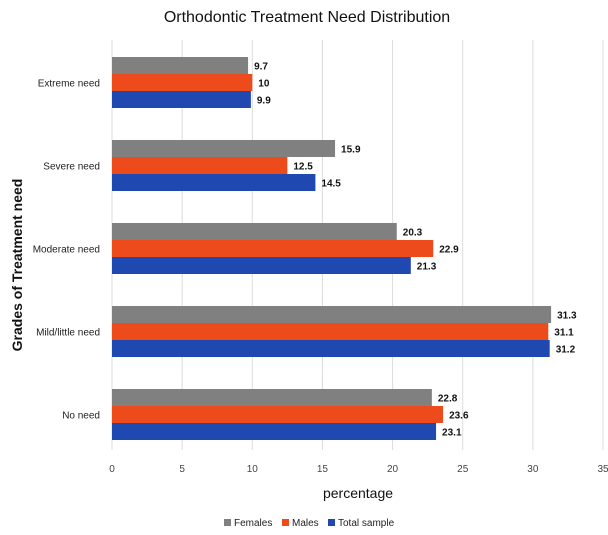 The height and width of the screenshot is (535, 608). Describe the element at coordinates (69, 84) in the screenshot. I see `category-label: Extreme need` at that location.